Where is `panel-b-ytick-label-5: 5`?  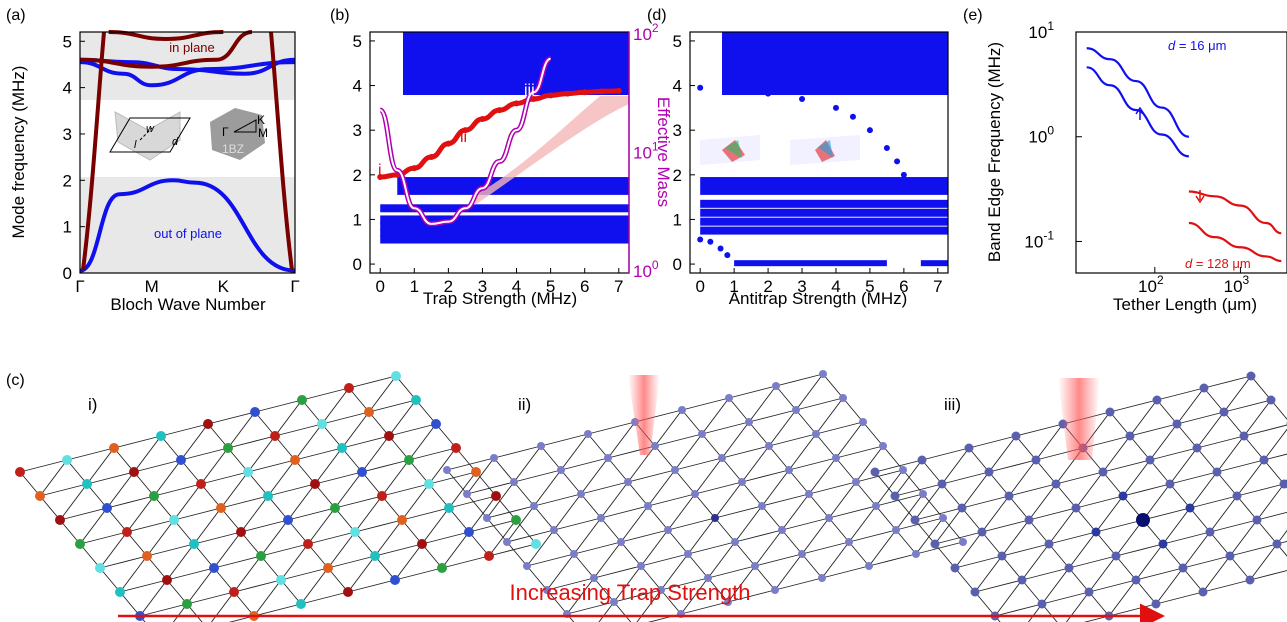
panel-b-ytick-label-5: 5 is located at coordinates (357, 41).